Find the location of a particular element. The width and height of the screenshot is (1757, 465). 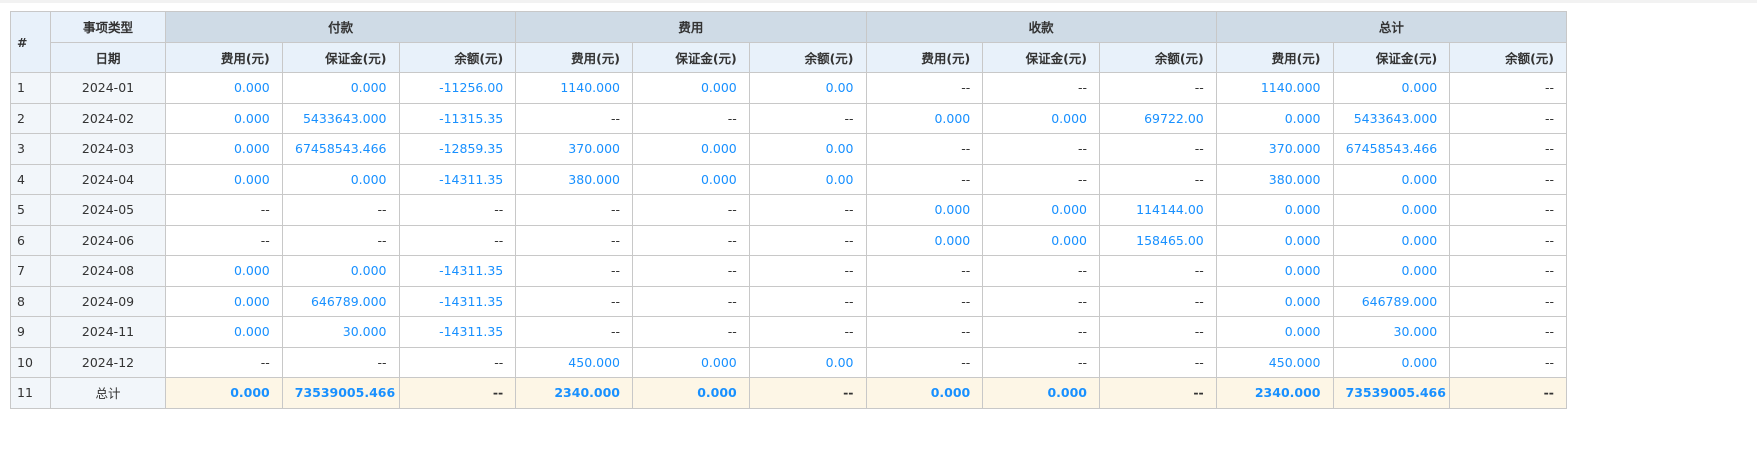

value-cell: -11256.00 is located at coordinates (457, 88).